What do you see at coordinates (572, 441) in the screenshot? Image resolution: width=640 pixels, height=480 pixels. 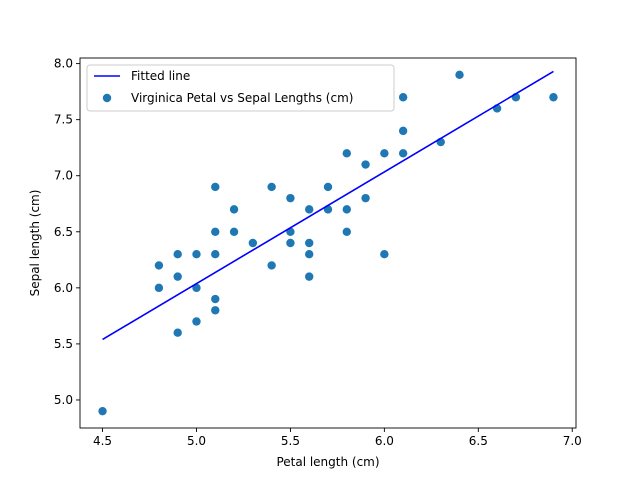 I see `x-tick-label: 7.0` at bounding box center [572, 441].